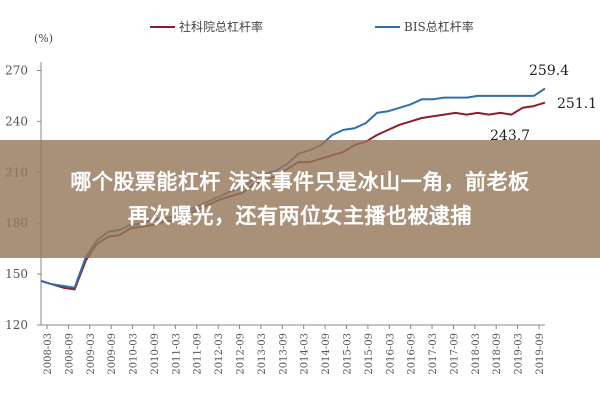 This screenshot has width=600, height=400. Describe the element at coordinates (198, 354) in the screenshot. I see `x-tick-label: 2011-09` at that location.